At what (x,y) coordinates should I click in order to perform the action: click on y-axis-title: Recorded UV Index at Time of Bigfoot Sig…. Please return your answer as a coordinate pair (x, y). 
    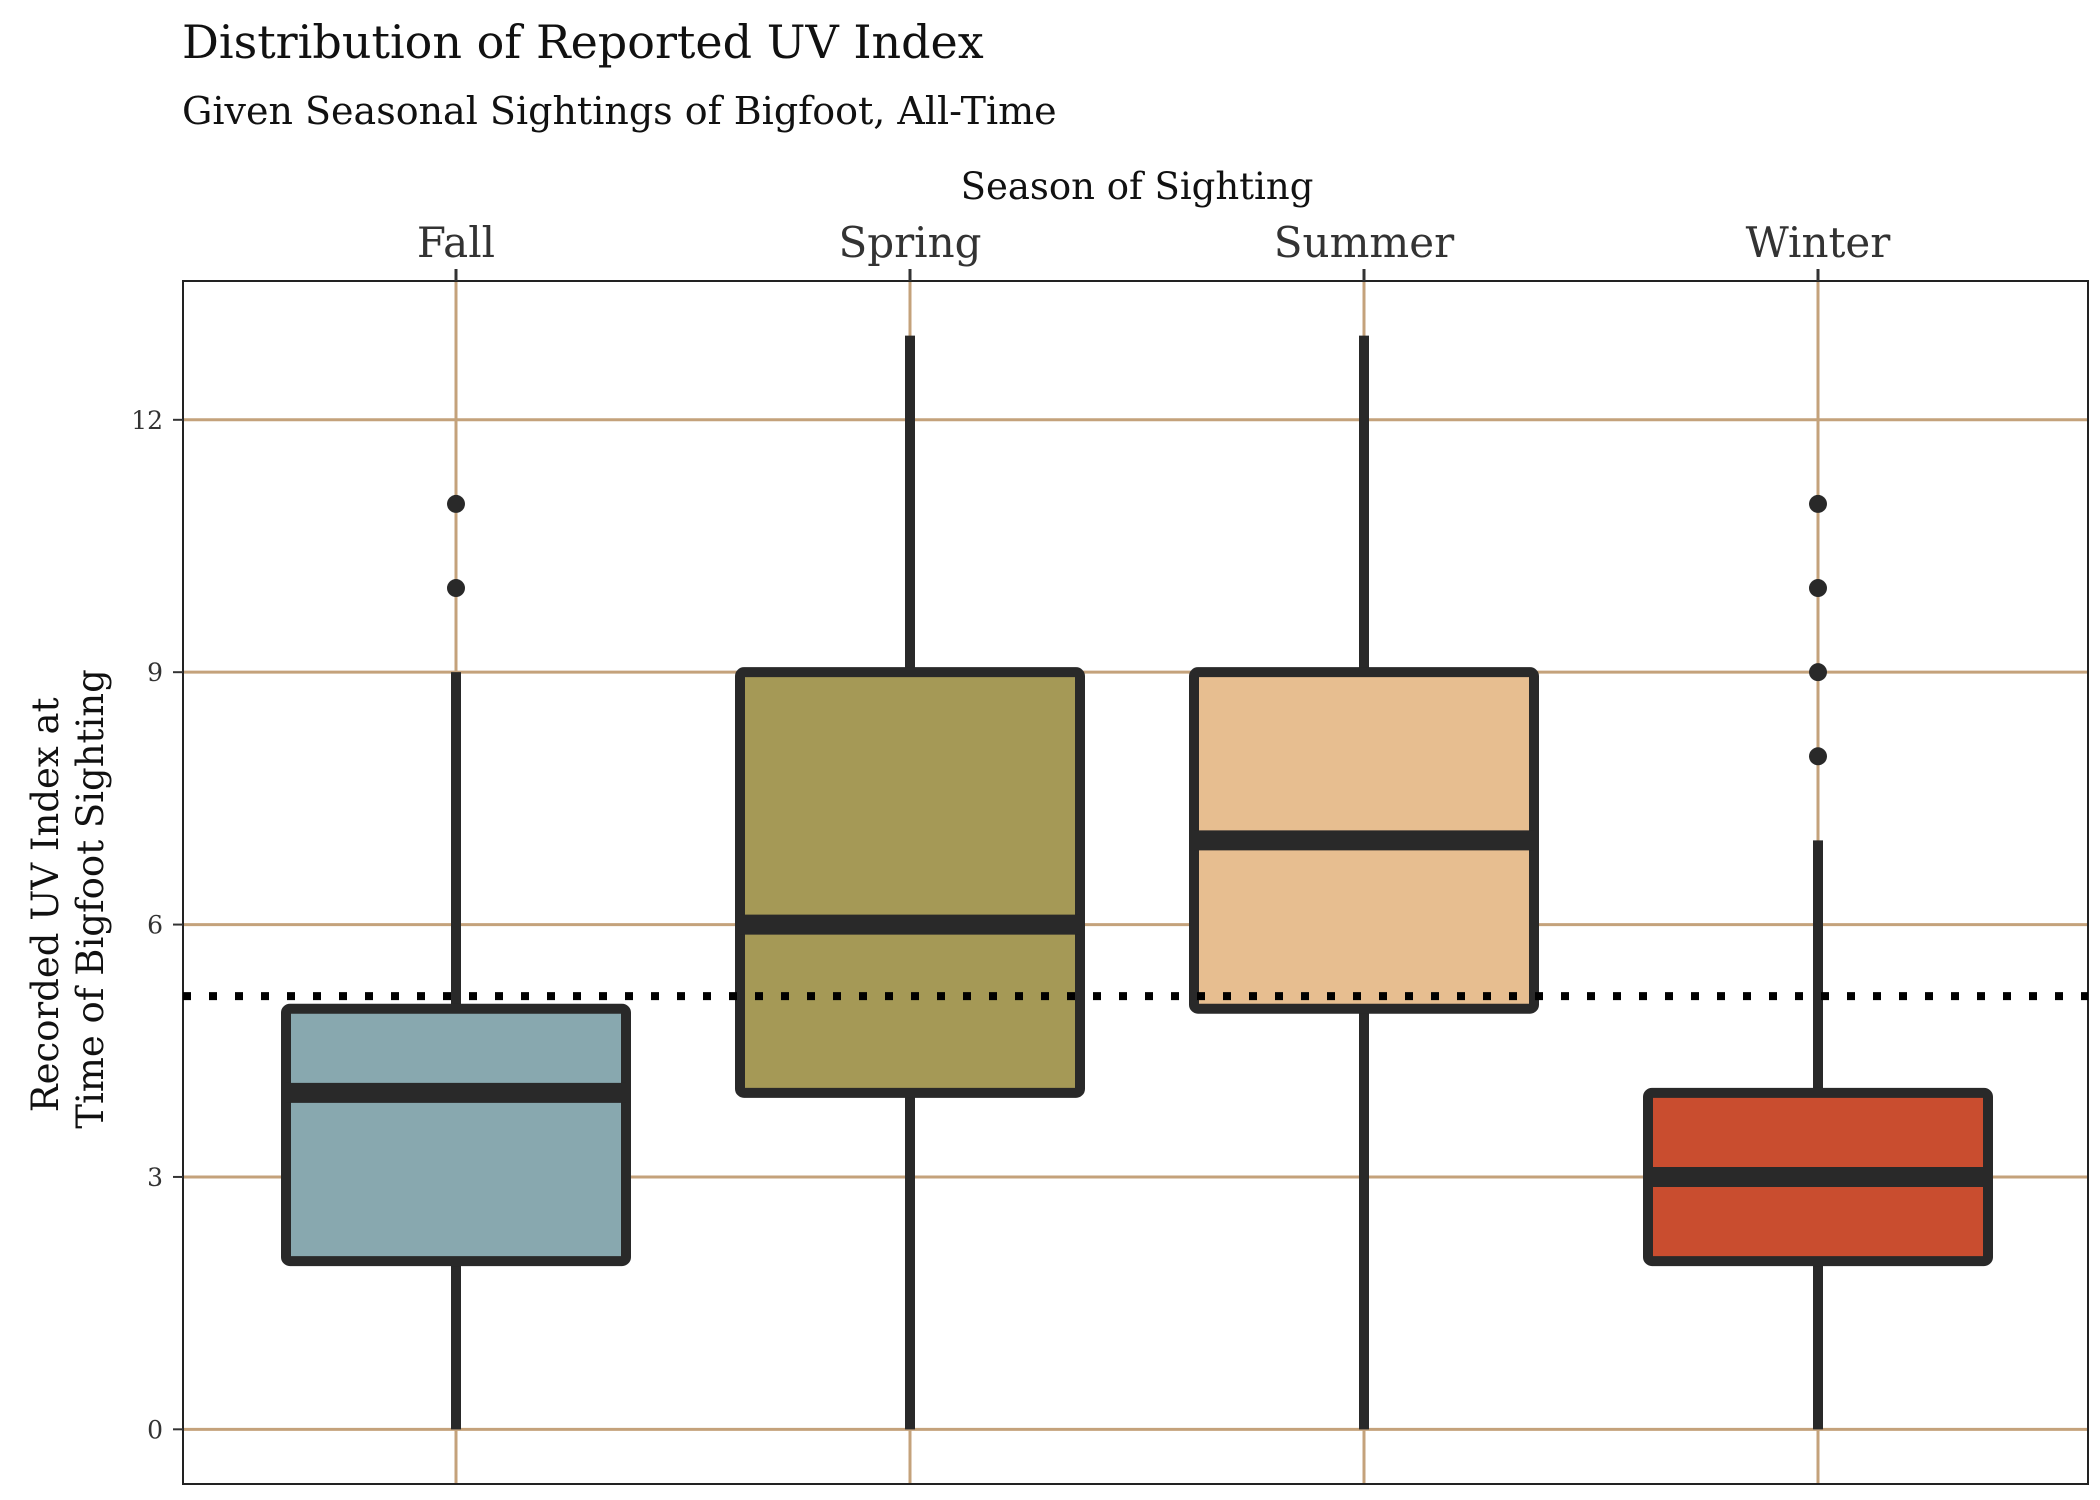
    Looking at the image, I should click on (68, 898).